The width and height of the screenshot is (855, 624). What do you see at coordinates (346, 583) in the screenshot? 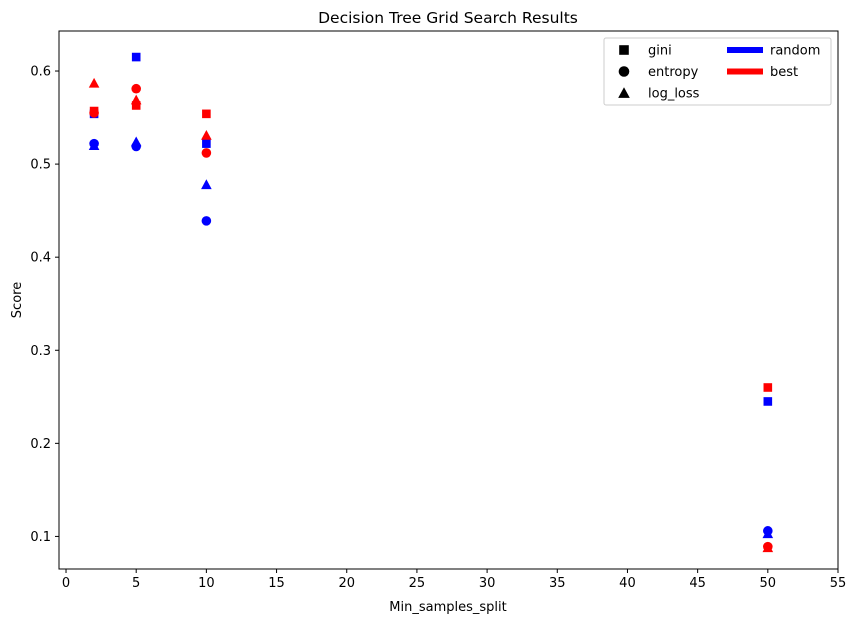
I see `x-tick-label: 20` at bounding box center [346, 583].